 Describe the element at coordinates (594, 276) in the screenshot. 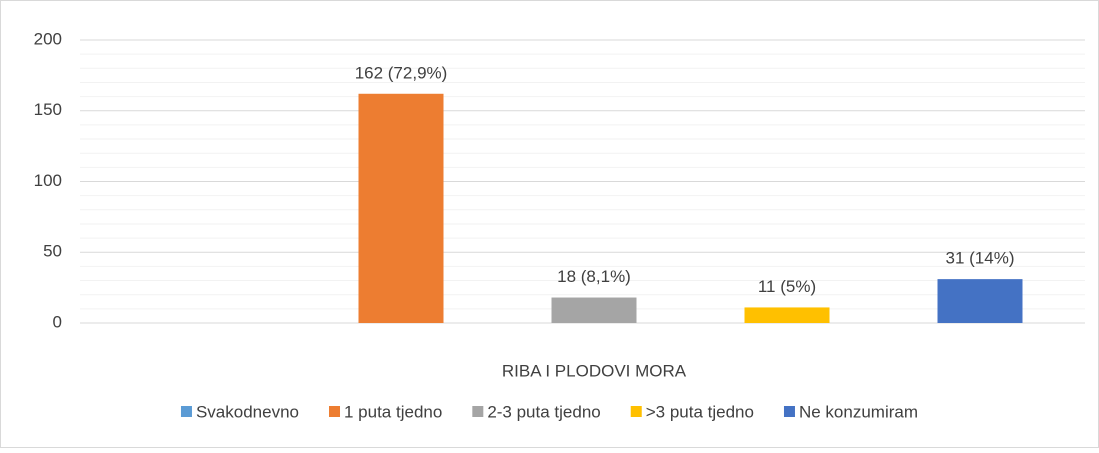

I see `data-label: 18 (8,1%)` at that location.